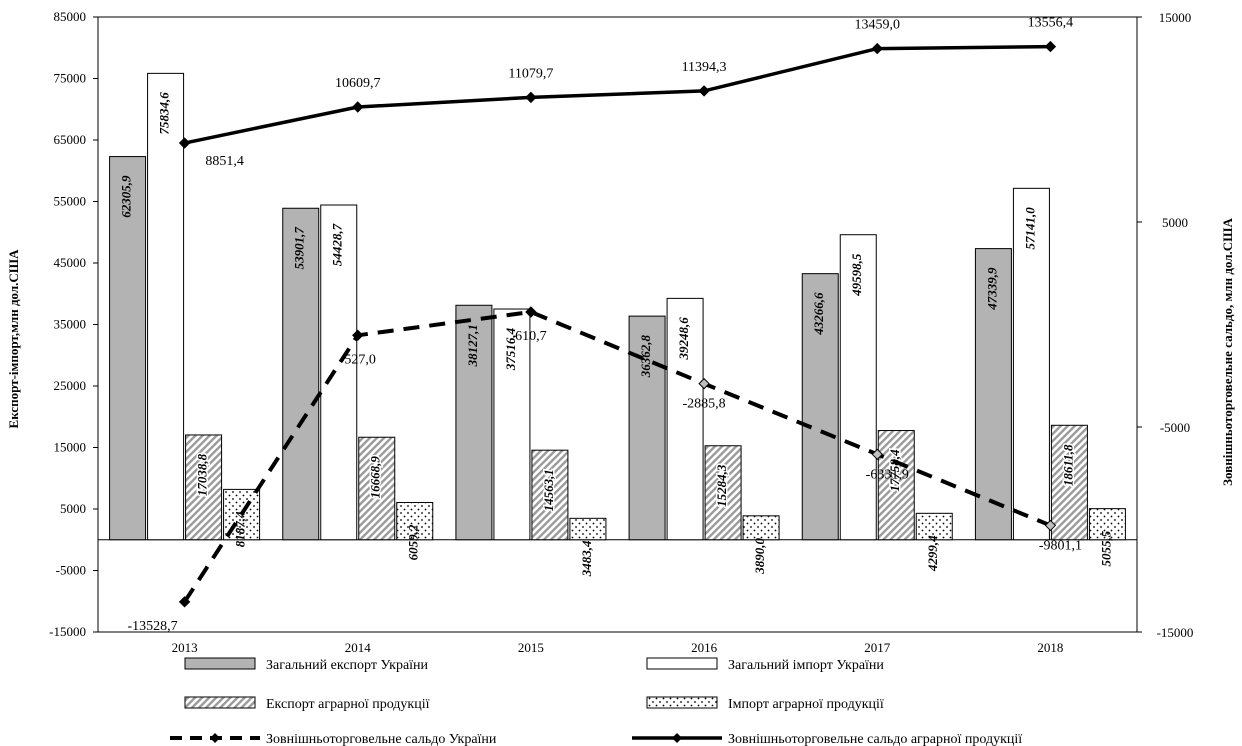 The height and width of the screenshot is (746, 1242). Describe the element at coordinates (126, 196) in the screenshot. I see `bar-value-label: 62305,9` at that location.